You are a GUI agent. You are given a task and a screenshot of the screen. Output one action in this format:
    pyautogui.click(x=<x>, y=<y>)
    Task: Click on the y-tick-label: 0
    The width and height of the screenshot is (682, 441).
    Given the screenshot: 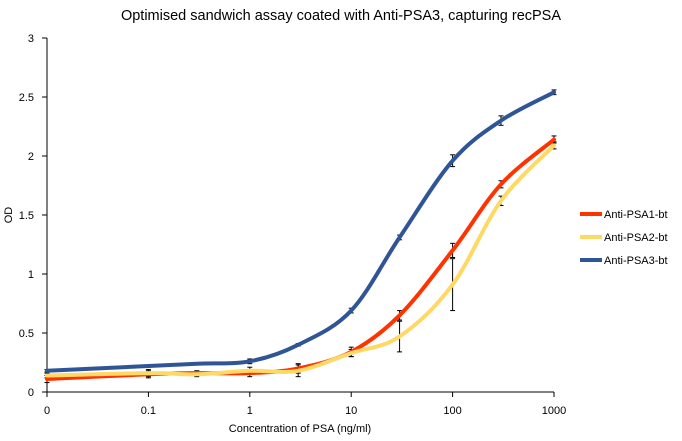 What is the action you would take?
    pyautogui.click(x=31, y=393)
    